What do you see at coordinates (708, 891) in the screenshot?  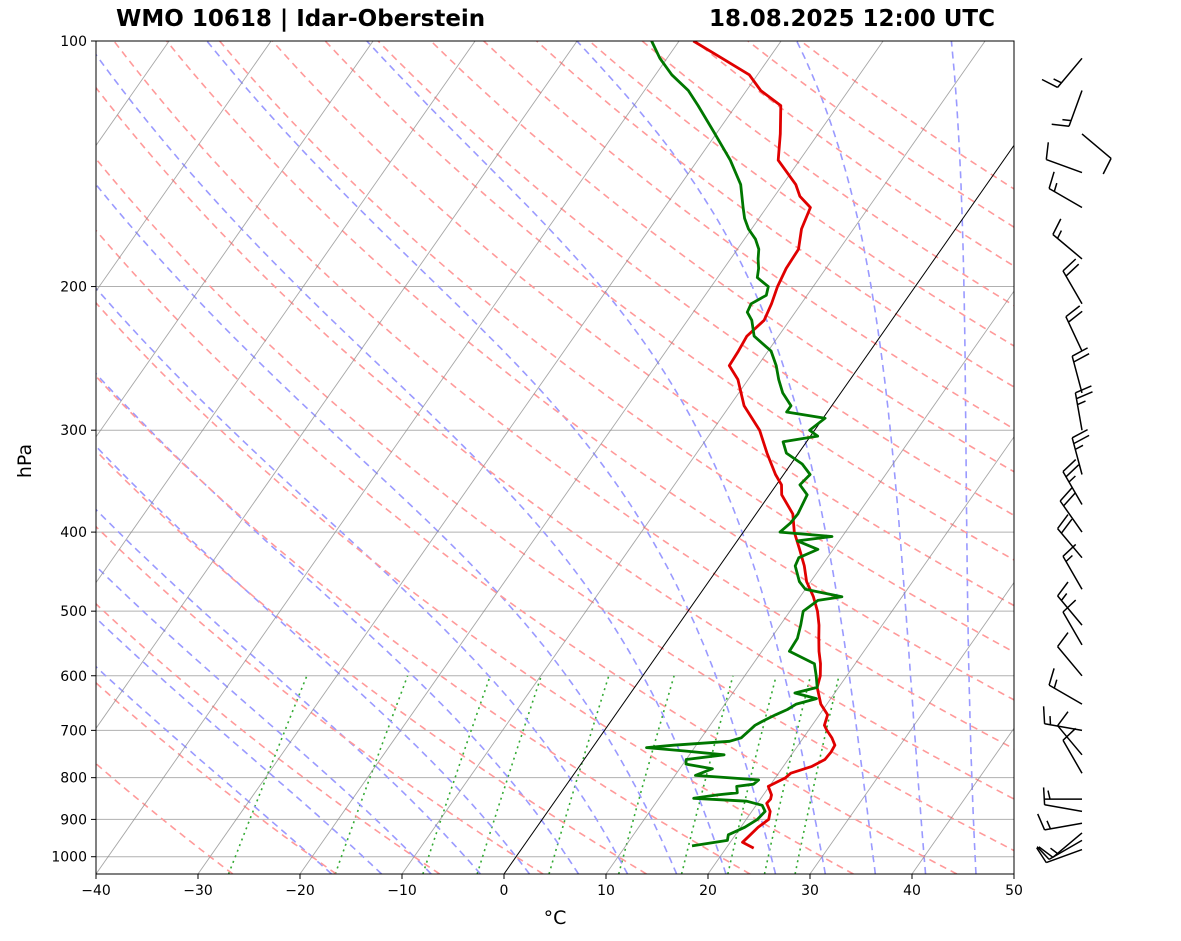 I see `x-tick-label: 20` at bounding box center [708, 891].